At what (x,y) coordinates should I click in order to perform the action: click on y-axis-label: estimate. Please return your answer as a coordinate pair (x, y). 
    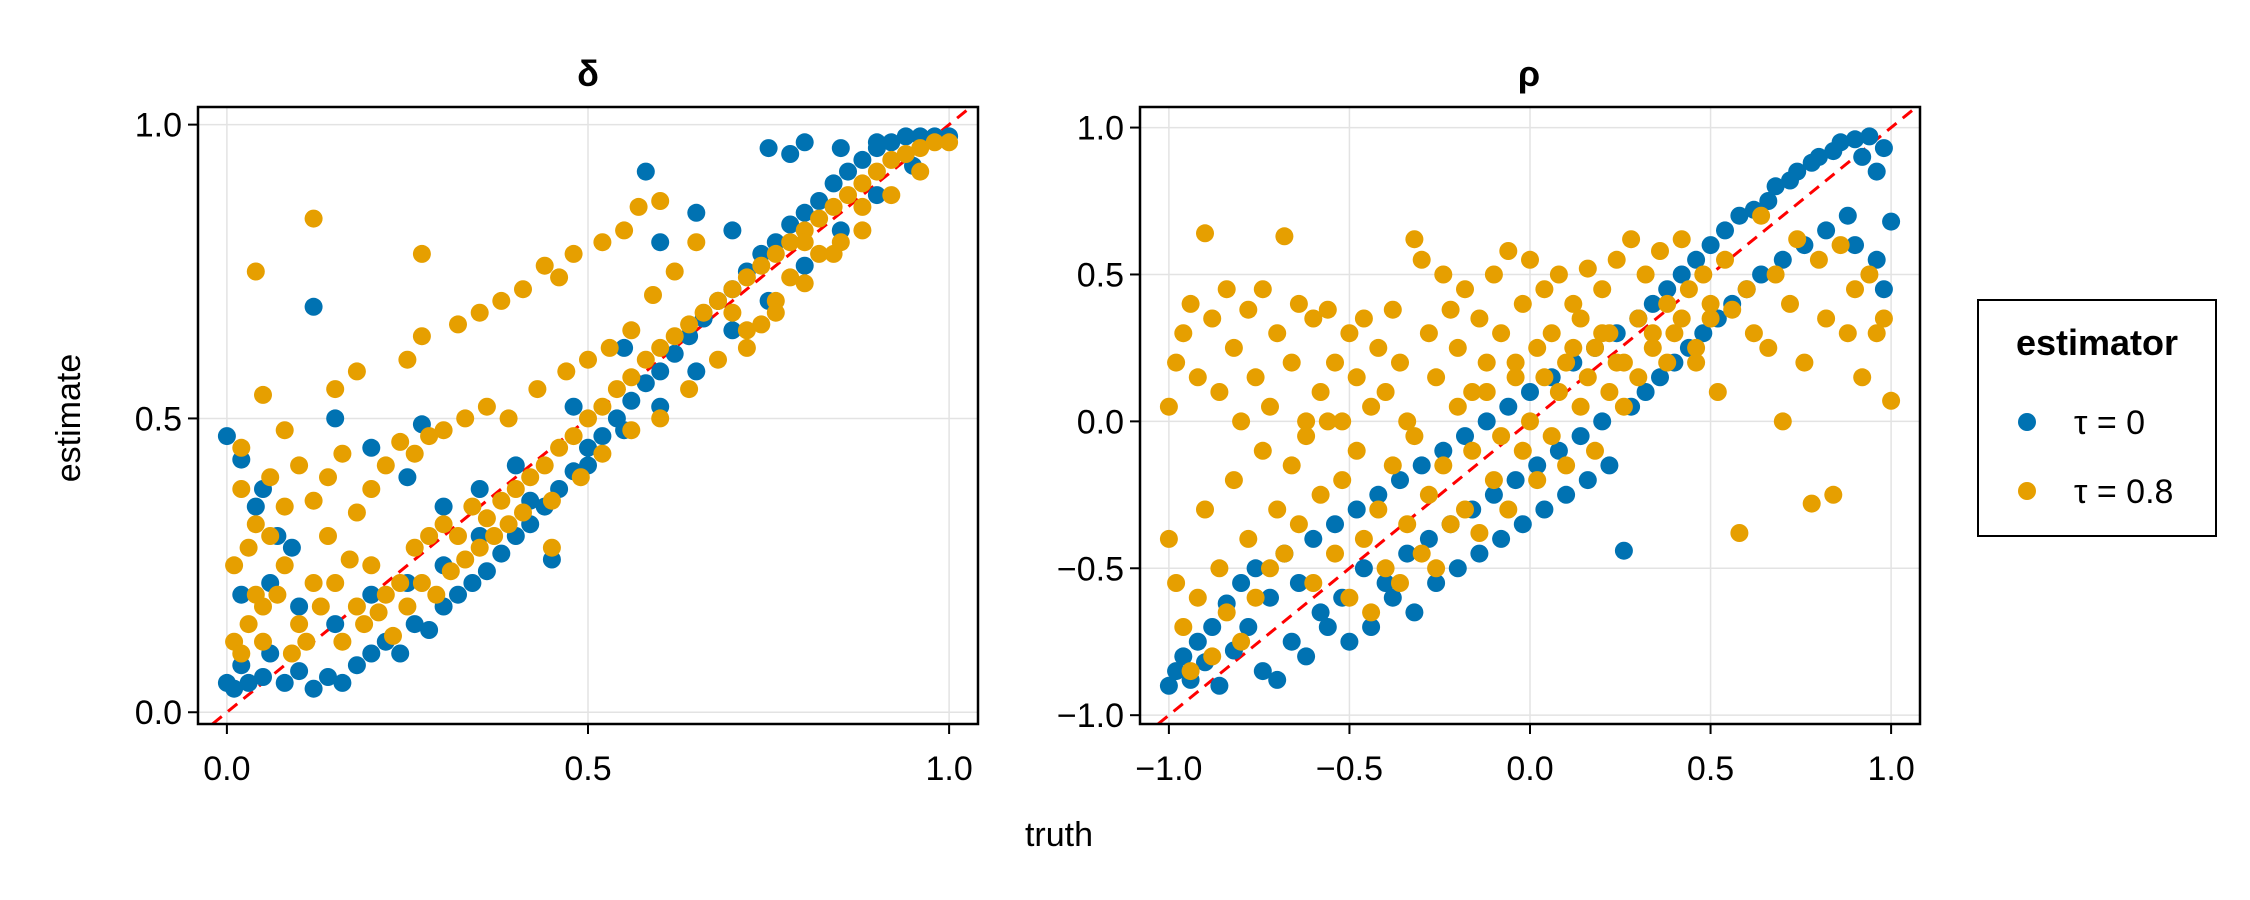
    Looking at the image, I should click on (69, 418).